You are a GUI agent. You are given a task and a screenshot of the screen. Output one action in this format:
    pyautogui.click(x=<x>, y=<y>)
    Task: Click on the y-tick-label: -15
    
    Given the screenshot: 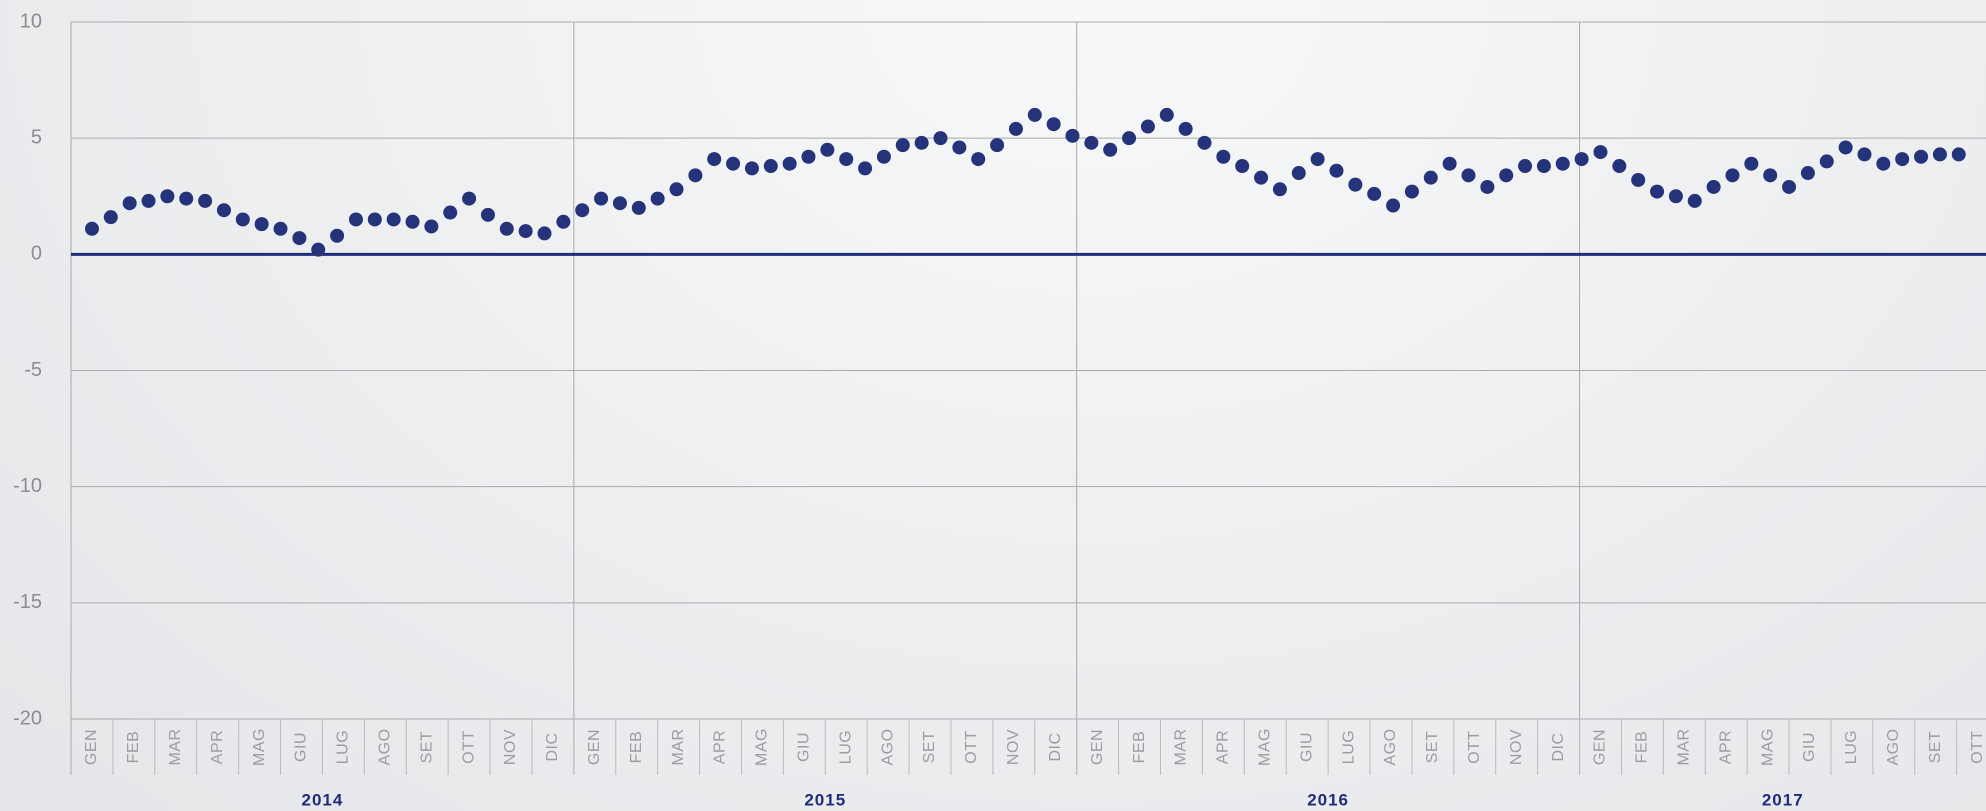 What is the action you would take?
    pyautogui.click(x=27, y=602)
    